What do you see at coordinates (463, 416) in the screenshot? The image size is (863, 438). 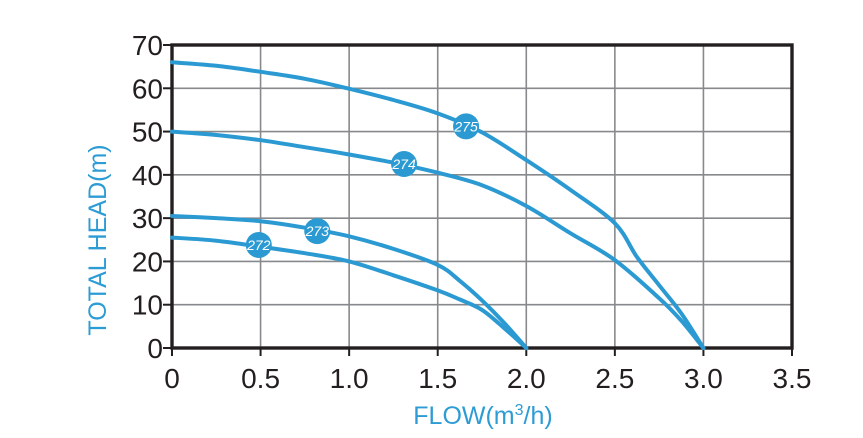 I see `x-axis-title-text: FLOW(m` at bounding box center [463, 416].